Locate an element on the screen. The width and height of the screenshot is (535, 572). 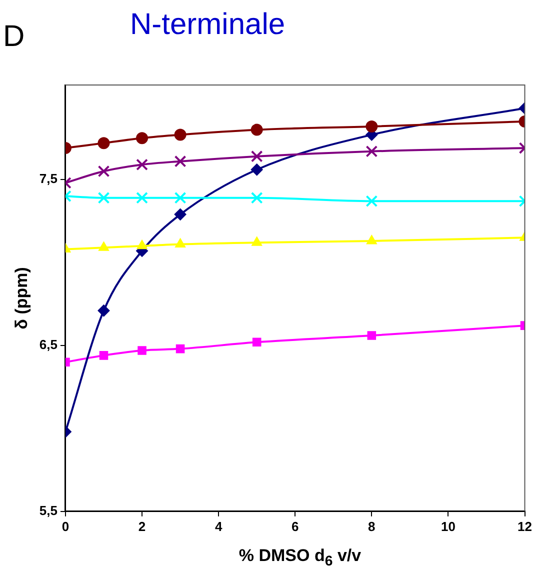
x-tick-label: 4 is located at coordinates (218, 526).